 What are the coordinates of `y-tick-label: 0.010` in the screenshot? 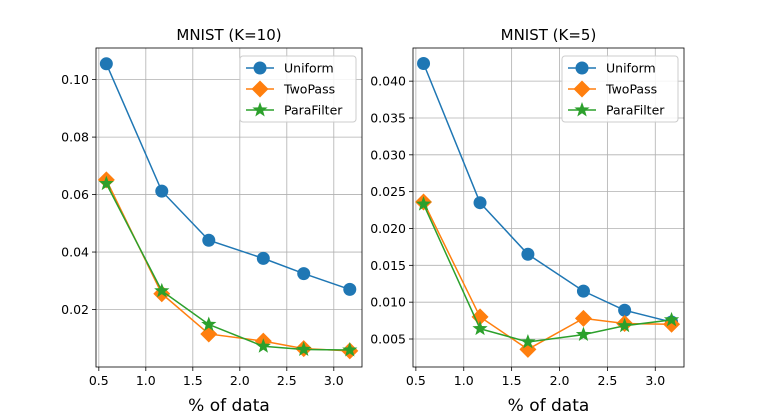 It's located at (388, 302).